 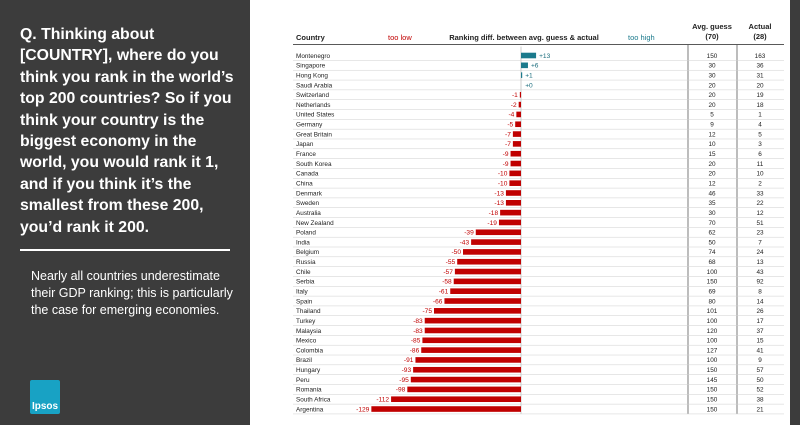 What do you see at coordinates (307, 252) in the screenshot?
I see `country-label: Belgium` at bounding box center [307, 252].